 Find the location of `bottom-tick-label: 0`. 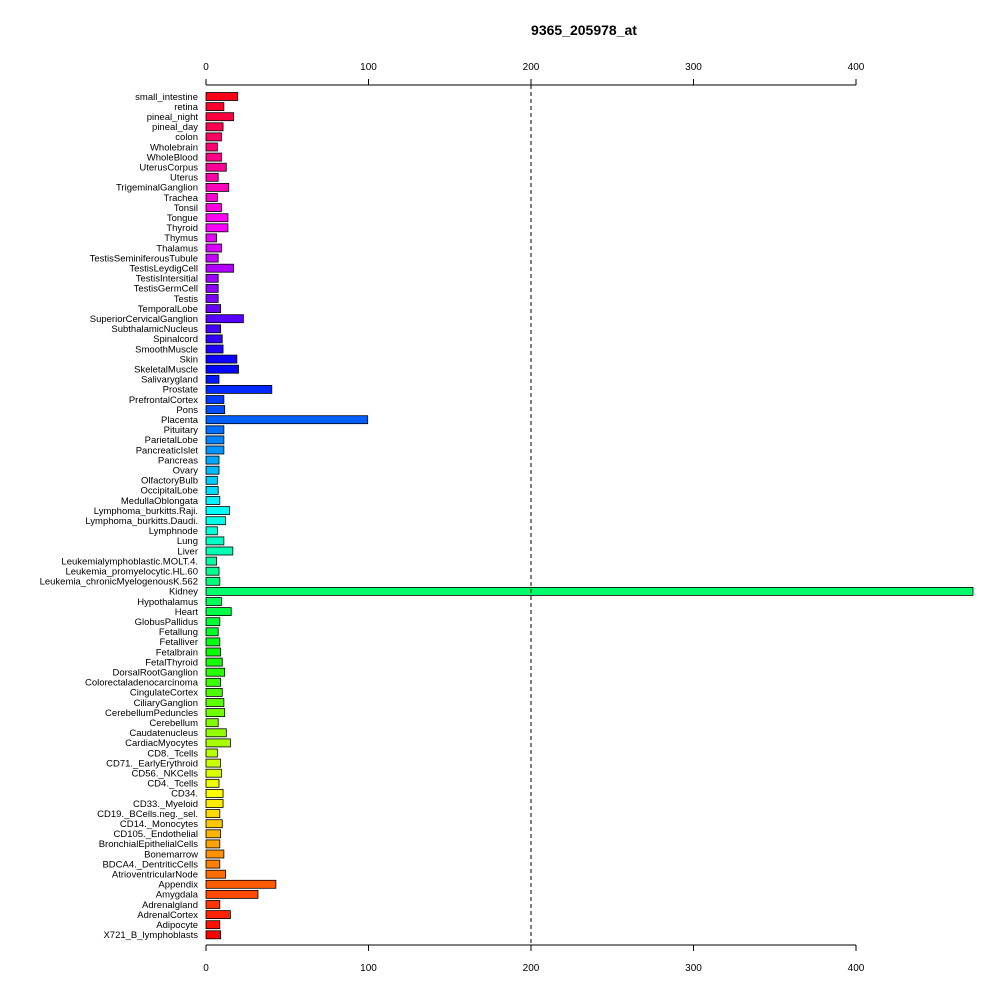

bottom-tick-label: 0 is located at coordinates (206, 968).